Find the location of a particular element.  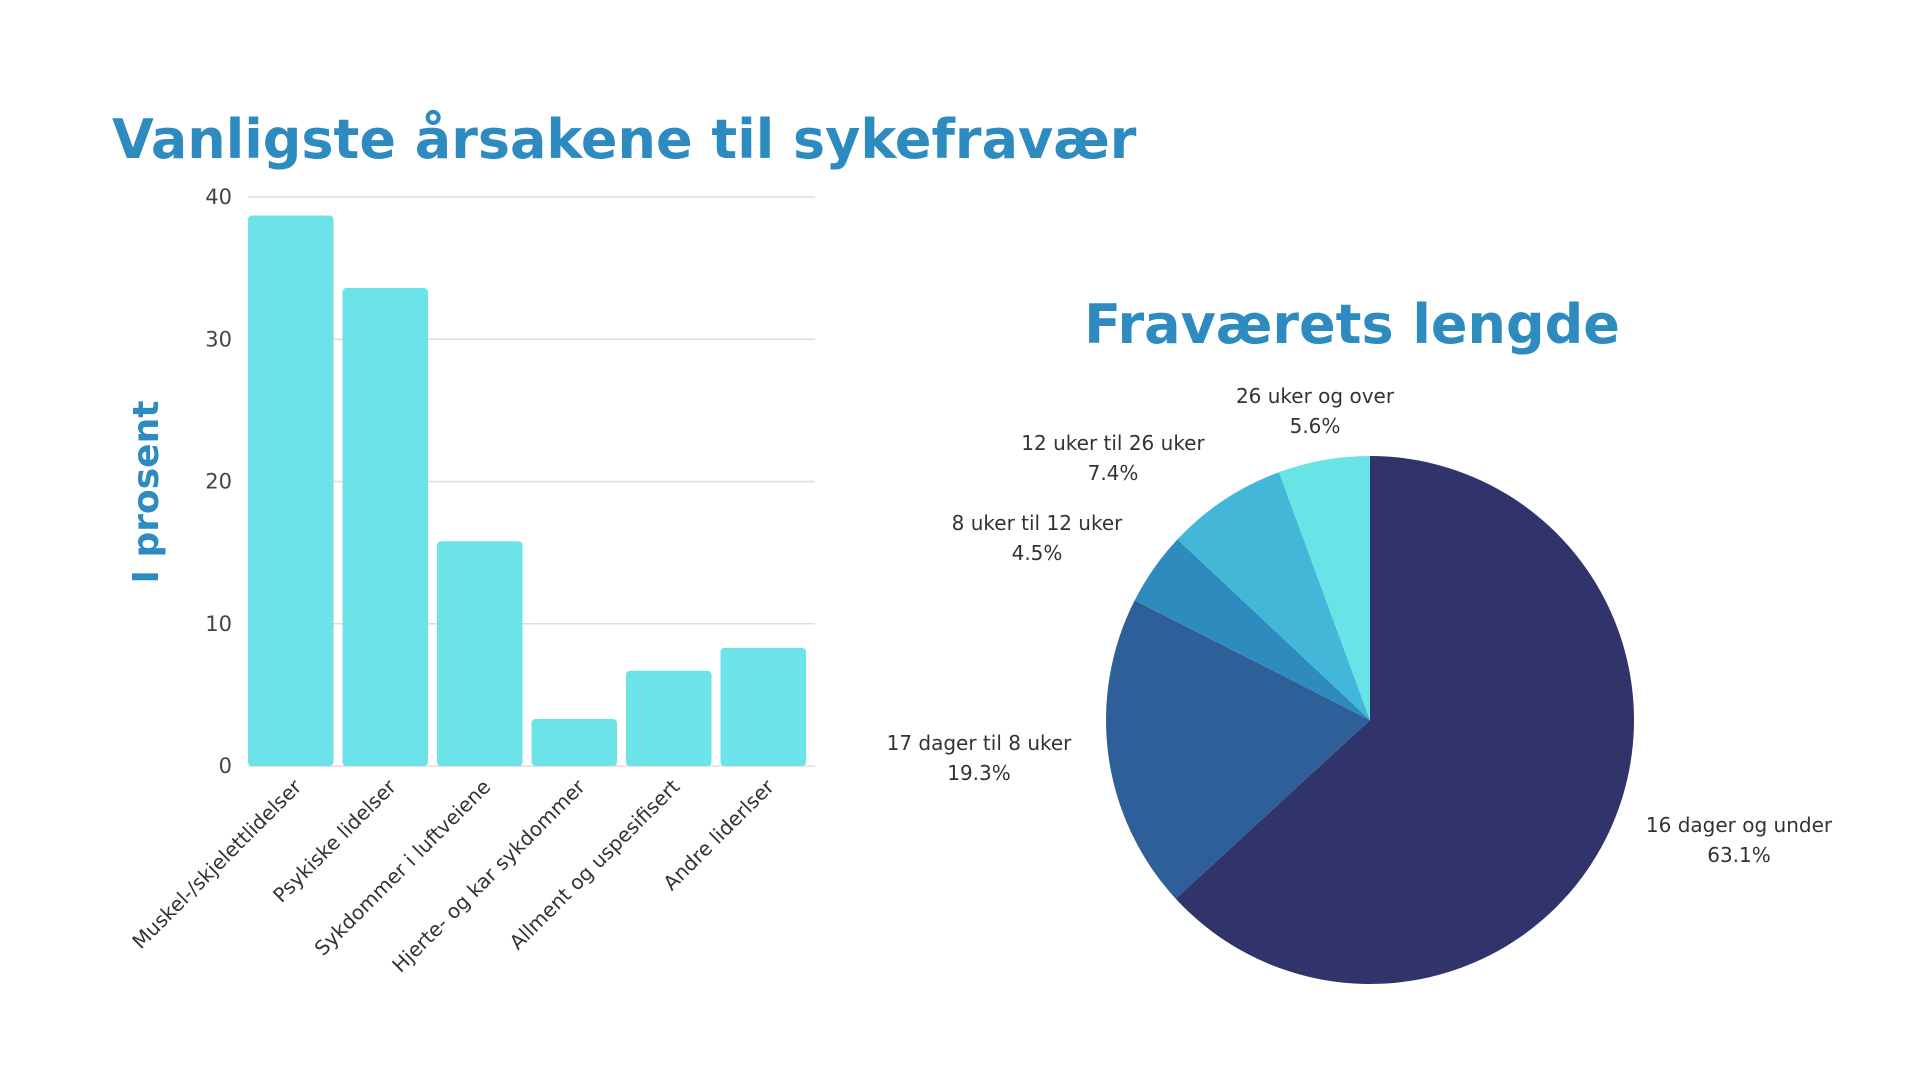

pie-slice-label: 16 dager og under is located at coordinates (1739, 825).